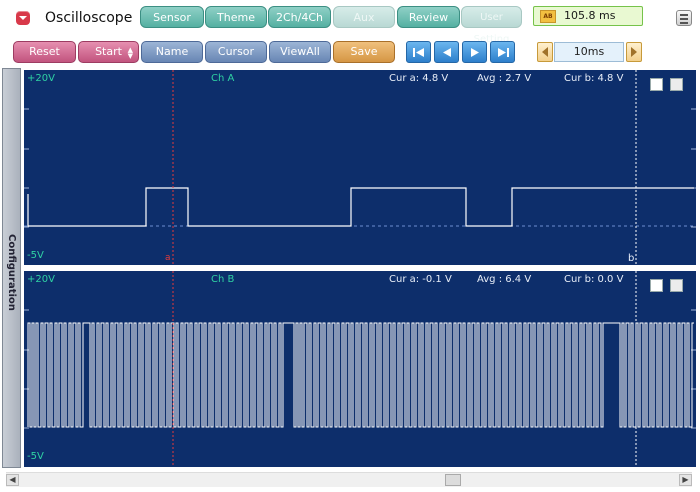  I want to click on previous-icon, so click(447, 52).